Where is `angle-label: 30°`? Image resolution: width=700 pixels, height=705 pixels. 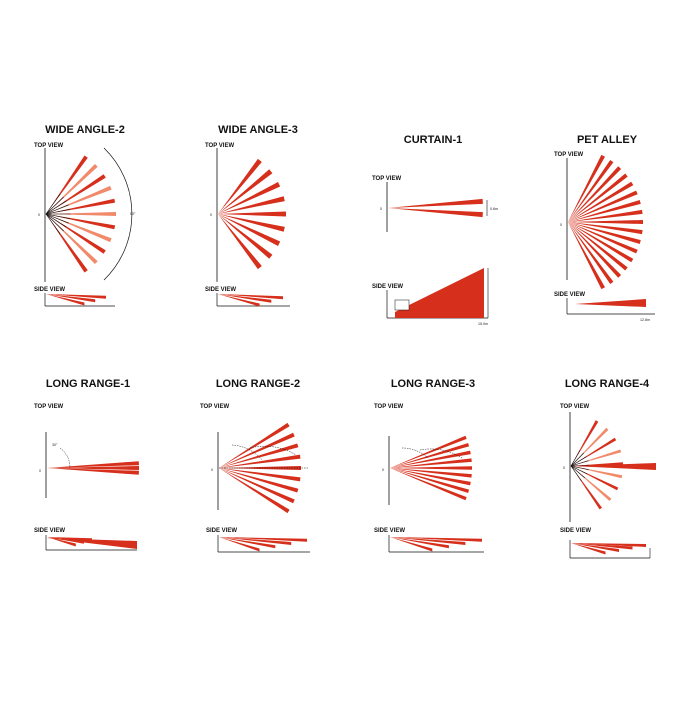
angle-label: 30° is located at coordinates (55, 445).